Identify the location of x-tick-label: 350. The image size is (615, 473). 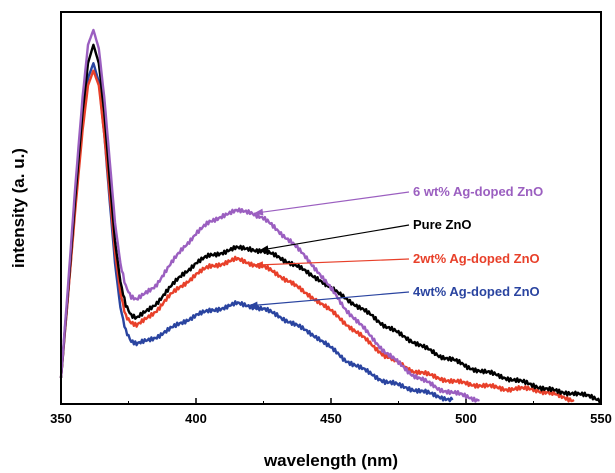
(61, 418).